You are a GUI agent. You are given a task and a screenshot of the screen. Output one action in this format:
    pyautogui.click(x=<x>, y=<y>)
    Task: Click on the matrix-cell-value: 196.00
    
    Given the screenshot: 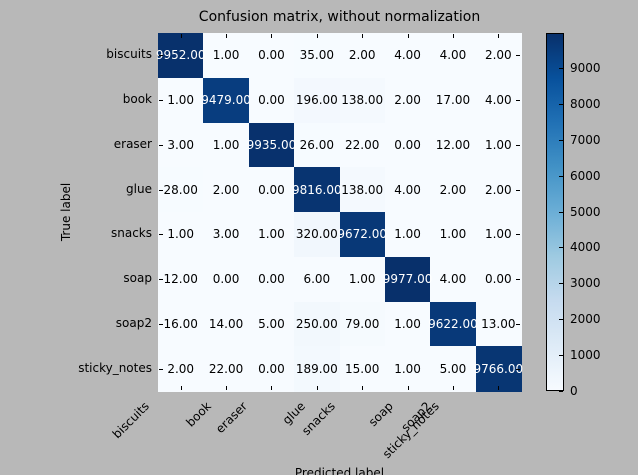 What is the action you would take?
    pyautogui.click(x=316, y=100)
    